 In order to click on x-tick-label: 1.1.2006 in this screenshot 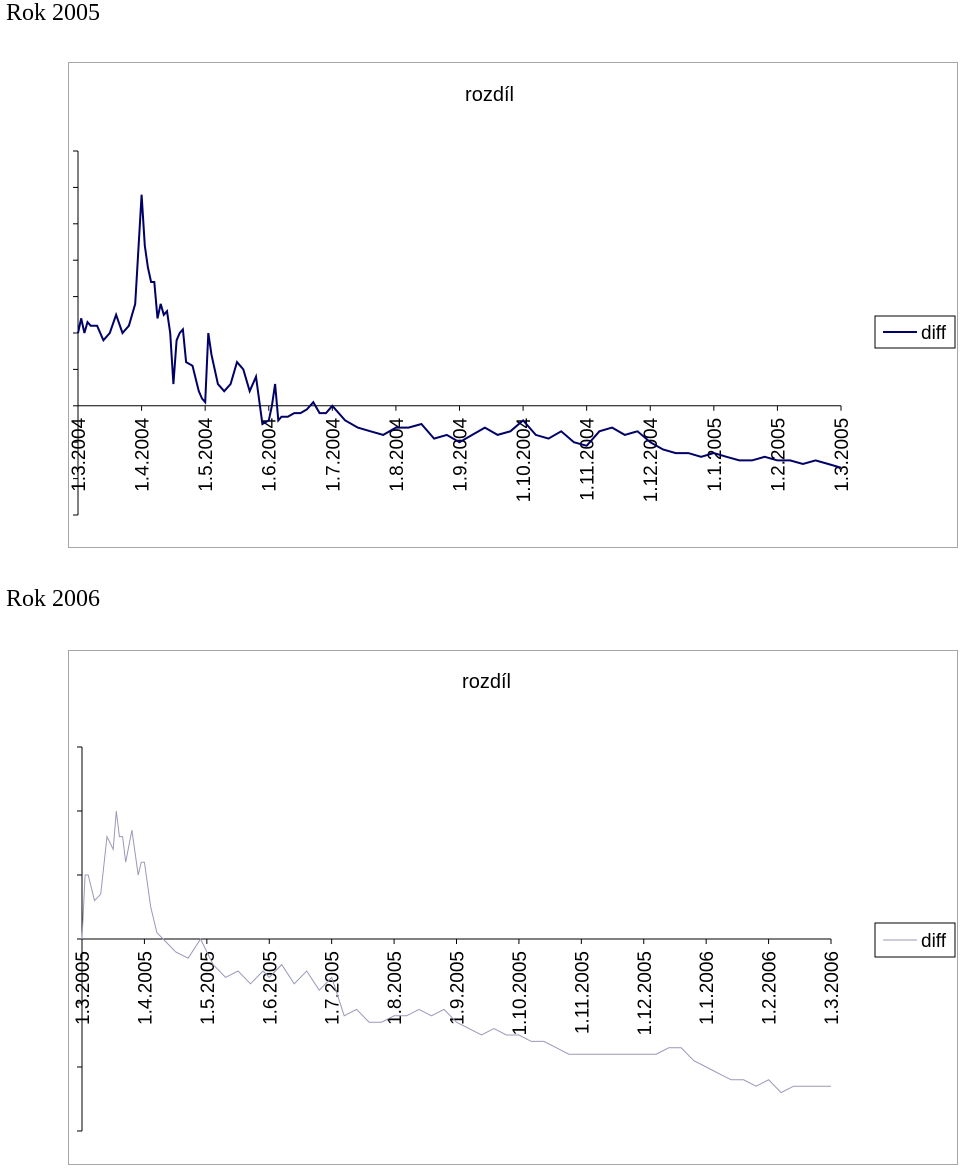, I will do `click(707, 988)`.